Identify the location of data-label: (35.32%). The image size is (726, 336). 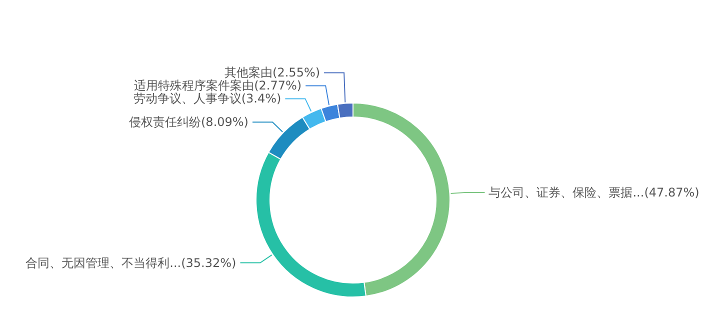
(208, 263).